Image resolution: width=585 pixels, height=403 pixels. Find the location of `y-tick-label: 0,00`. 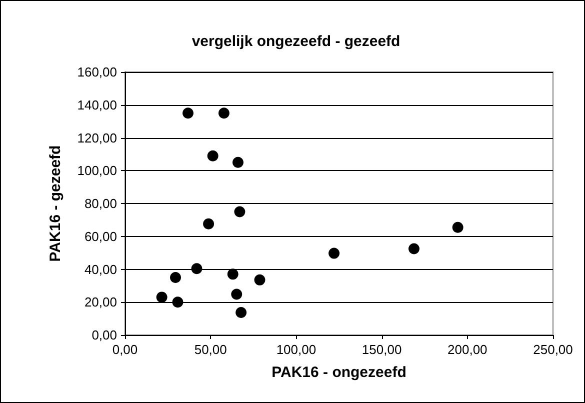

y-tick-label: 0,00 is located at coordinates (104, 335).